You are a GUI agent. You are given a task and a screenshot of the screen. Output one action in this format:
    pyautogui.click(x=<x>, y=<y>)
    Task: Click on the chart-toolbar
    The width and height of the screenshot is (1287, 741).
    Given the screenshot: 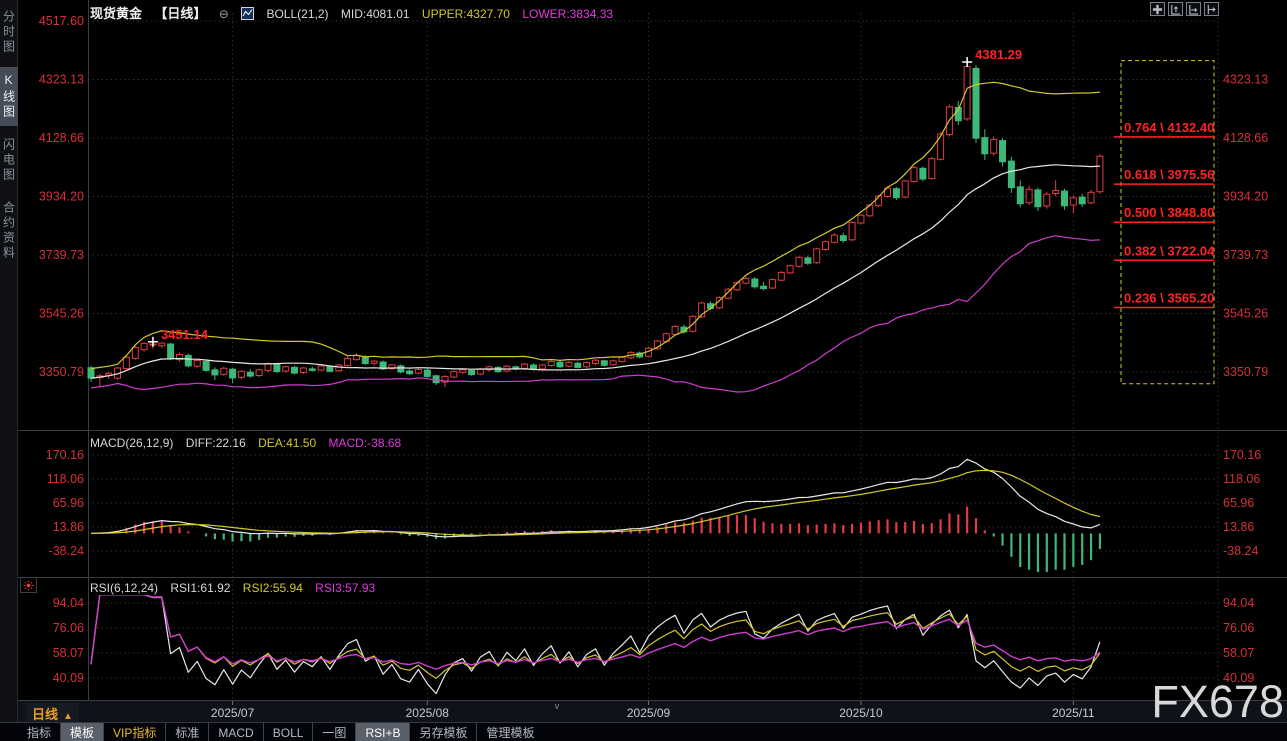 What is the action you would take?
    pyautogui.click(x=1184, y=9)
    